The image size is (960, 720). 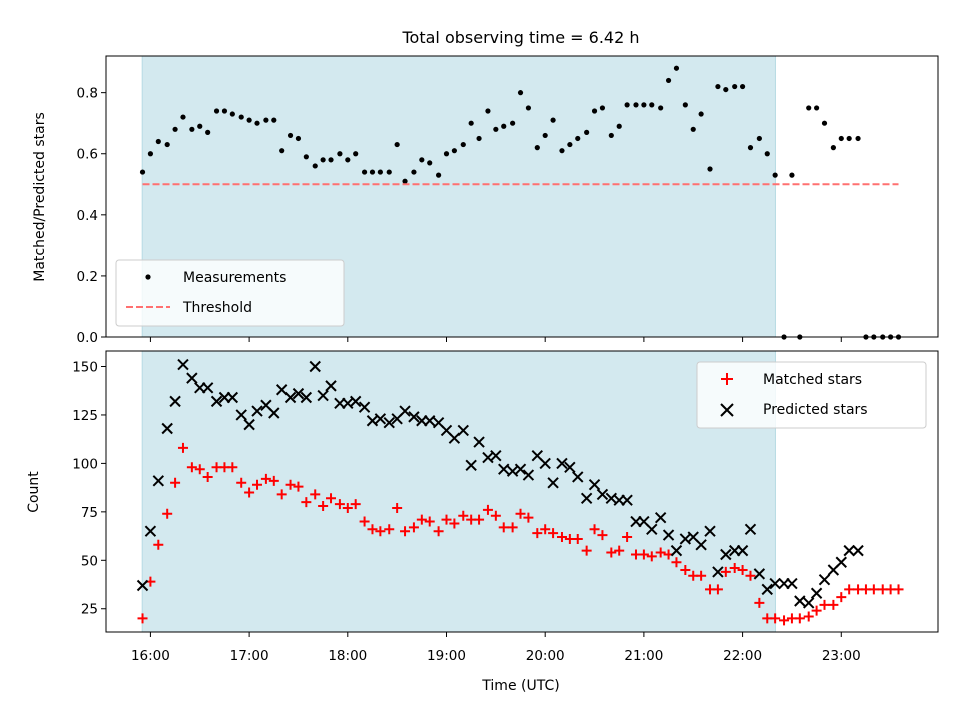 What do you see at coordinates (89, 513) in the screenshot?
I see `y-tick-label: 75` at bounding box center [89, 513].